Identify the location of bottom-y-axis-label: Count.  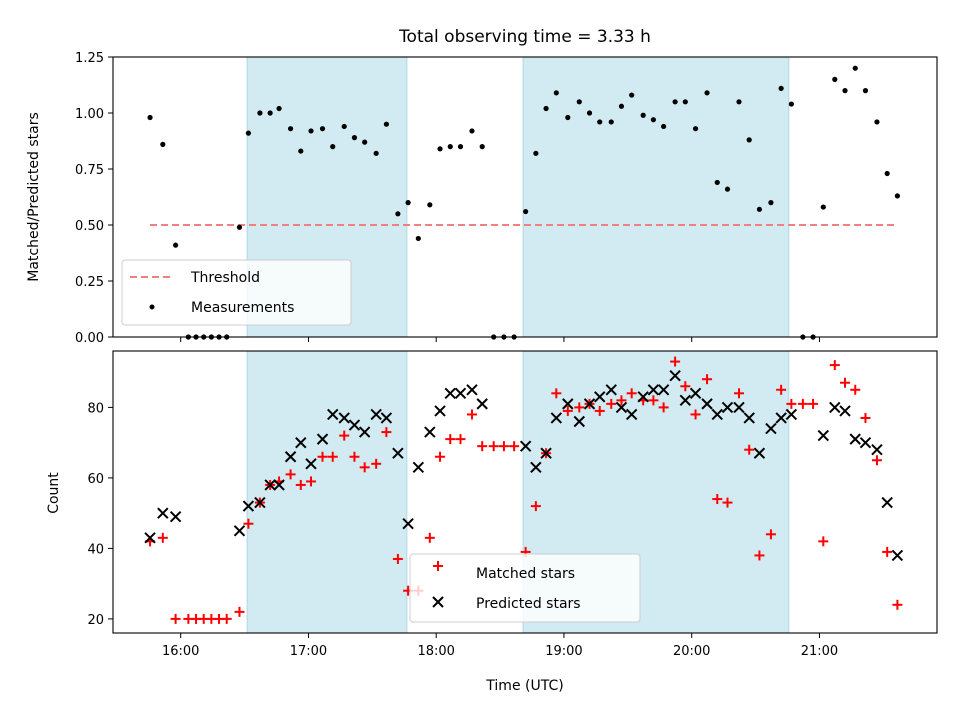
(54, 493).